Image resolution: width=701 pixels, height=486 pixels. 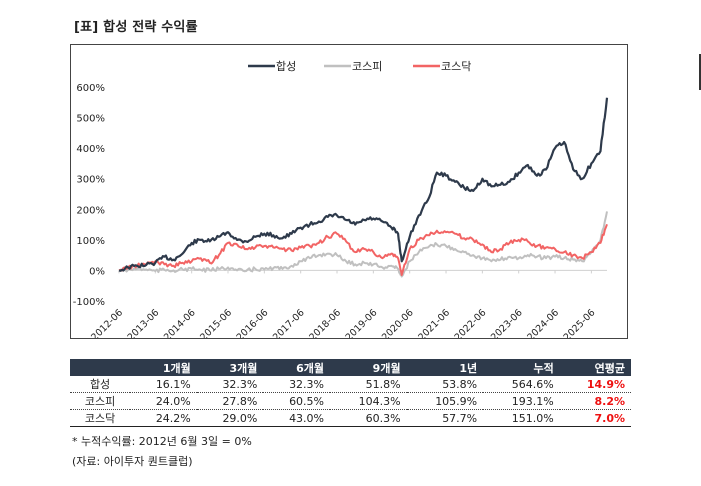 I want to click on y-tick-label: -100%, so click(x=89, y=302).